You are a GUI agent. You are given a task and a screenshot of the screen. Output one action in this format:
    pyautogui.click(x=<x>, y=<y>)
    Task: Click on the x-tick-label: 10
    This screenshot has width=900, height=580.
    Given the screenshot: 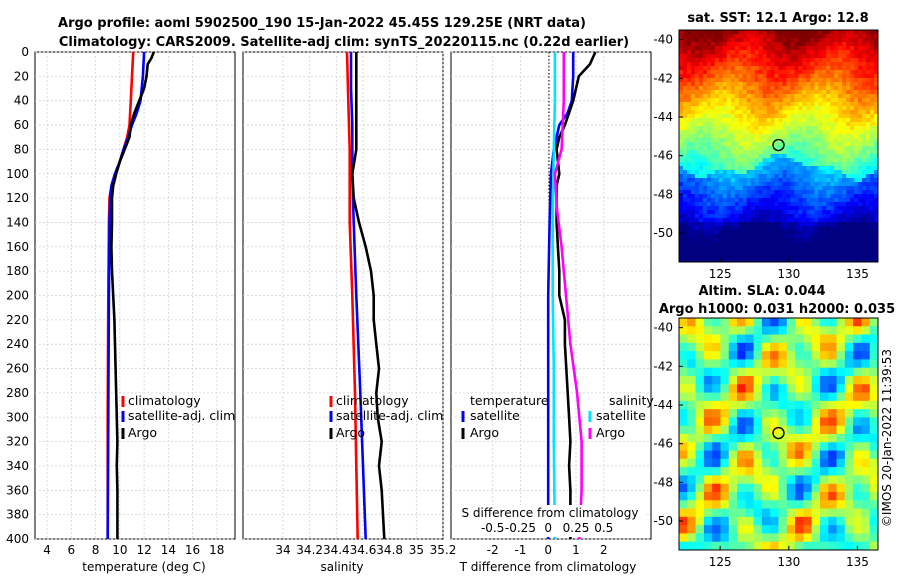 What is the action you would take?
    pyautogui.click(x=119, y=550)
    